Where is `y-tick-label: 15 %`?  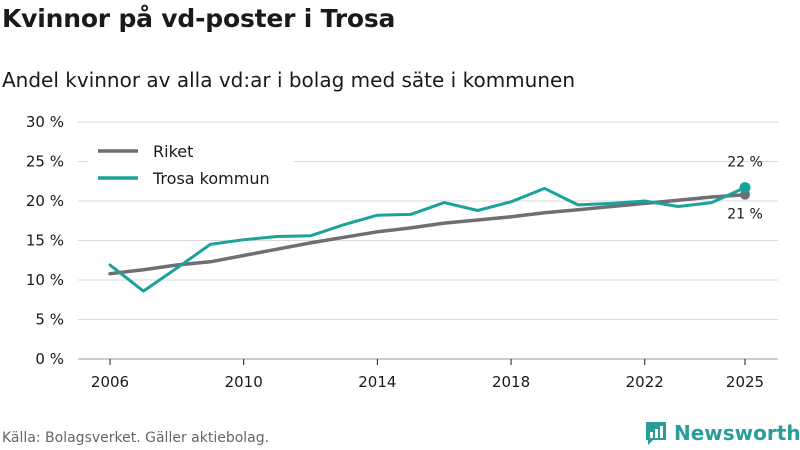 y-tick-label: 15 % is located at coordinates (45, 241).